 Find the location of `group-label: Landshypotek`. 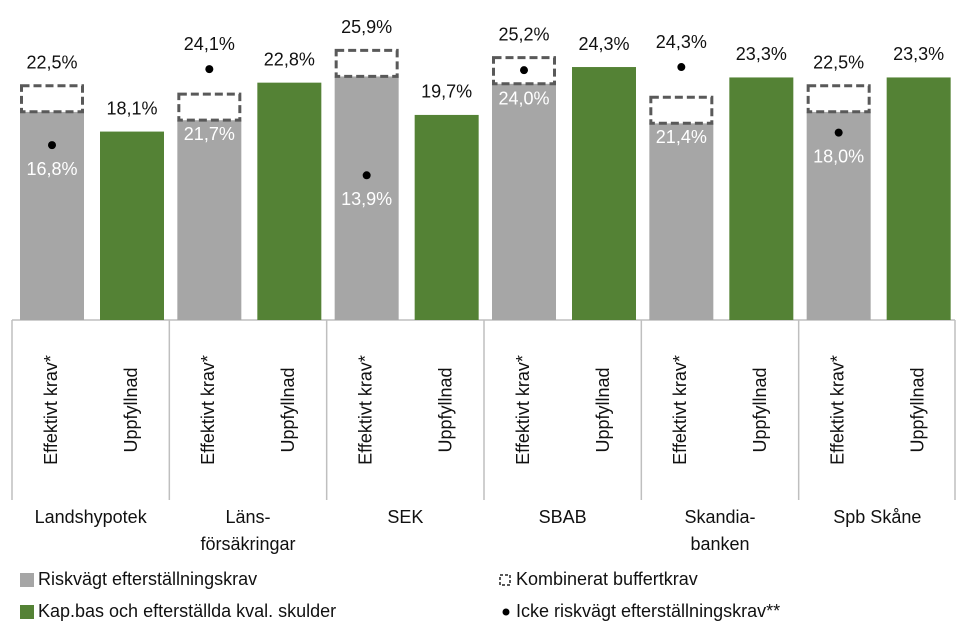

group-label: Landshypotek is located at coordinates (91, 517).